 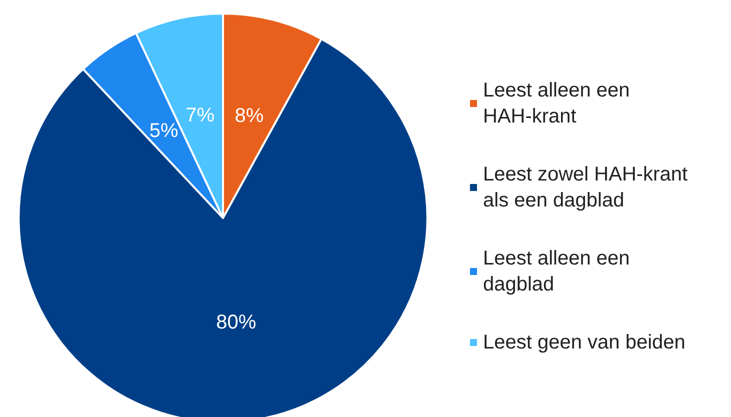 What do you see at coordinates (164, 131) in the screenshot?
I see `data-label: 5%` at bounding box center [164, 131].